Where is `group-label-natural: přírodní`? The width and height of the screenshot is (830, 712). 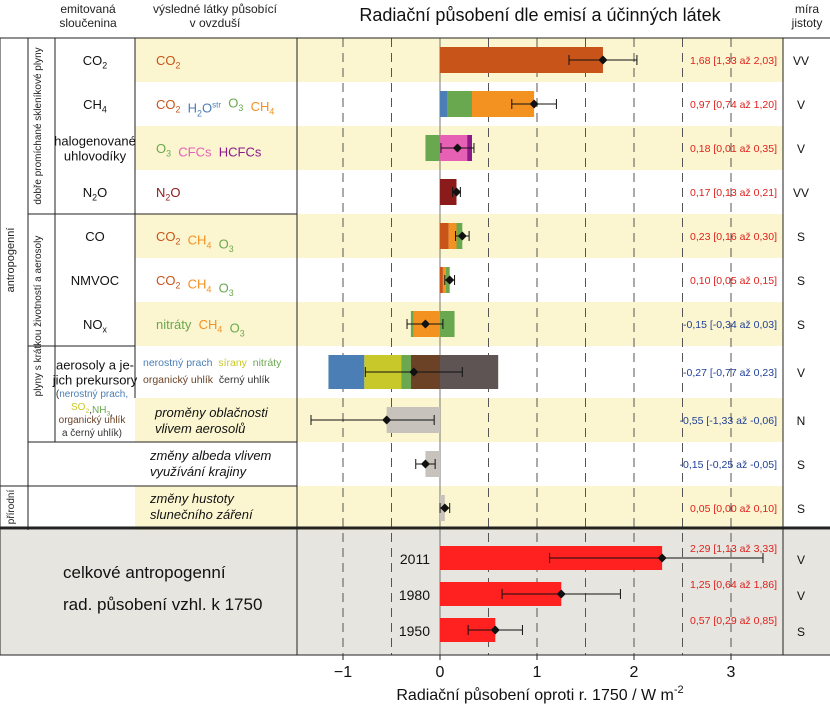 group-label-natural: přírodní is located at coordinates (11, 507).